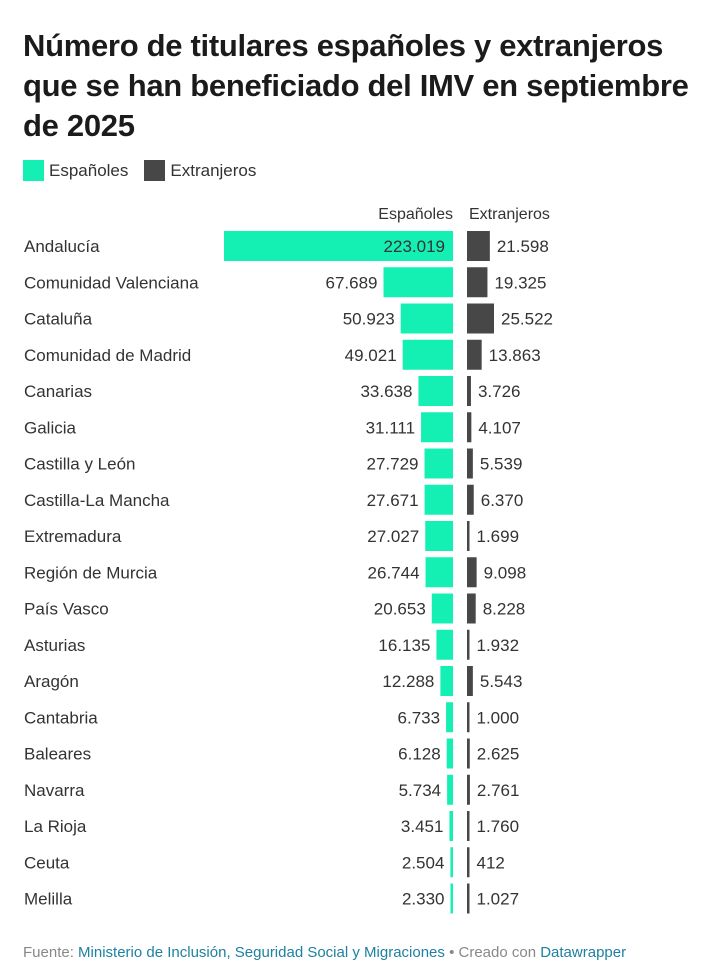 The width and height of the screenshot is (720, 976). Describe the element at coordinates (438, 499) in the screenshot. I see `bar-espanoles-castilla-la-mancha` at that location.